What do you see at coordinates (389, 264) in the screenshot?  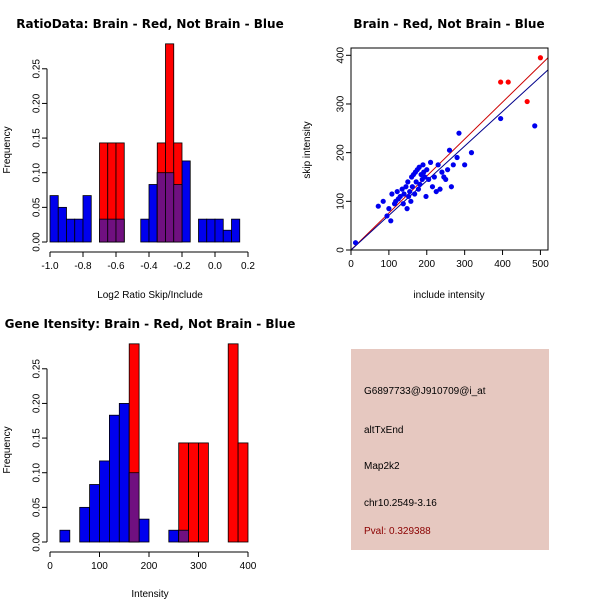 I see `x-tick-label: 100` at bounding box center [389, 264].